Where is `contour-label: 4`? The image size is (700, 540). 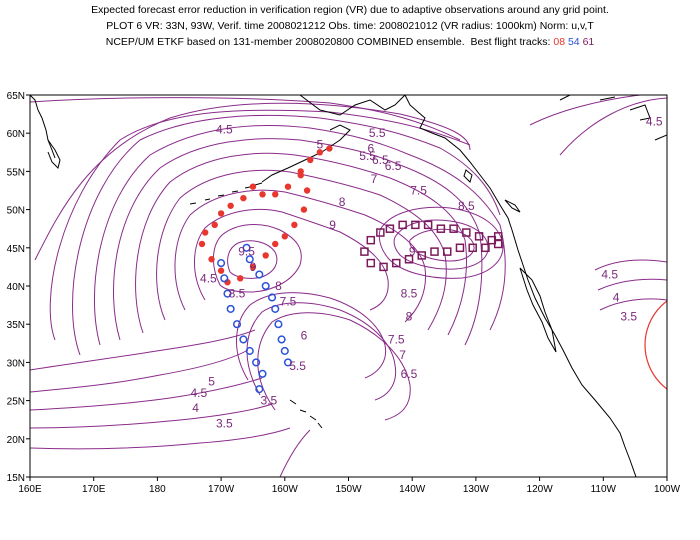 contour-label: 4 is located at coordinates (616, 297).